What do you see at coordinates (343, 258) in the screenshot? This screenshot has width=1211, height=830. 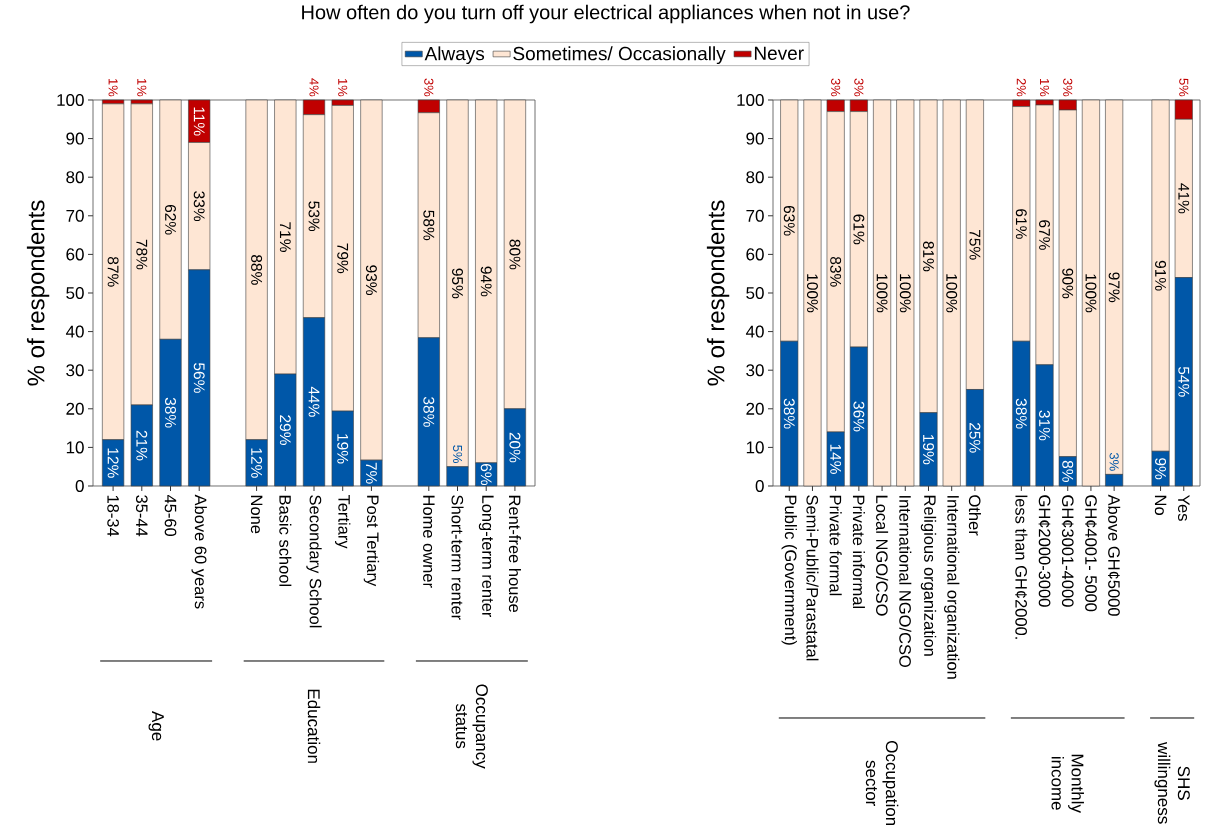 I see `data-label: 79%` at bounding box center [343, 258].